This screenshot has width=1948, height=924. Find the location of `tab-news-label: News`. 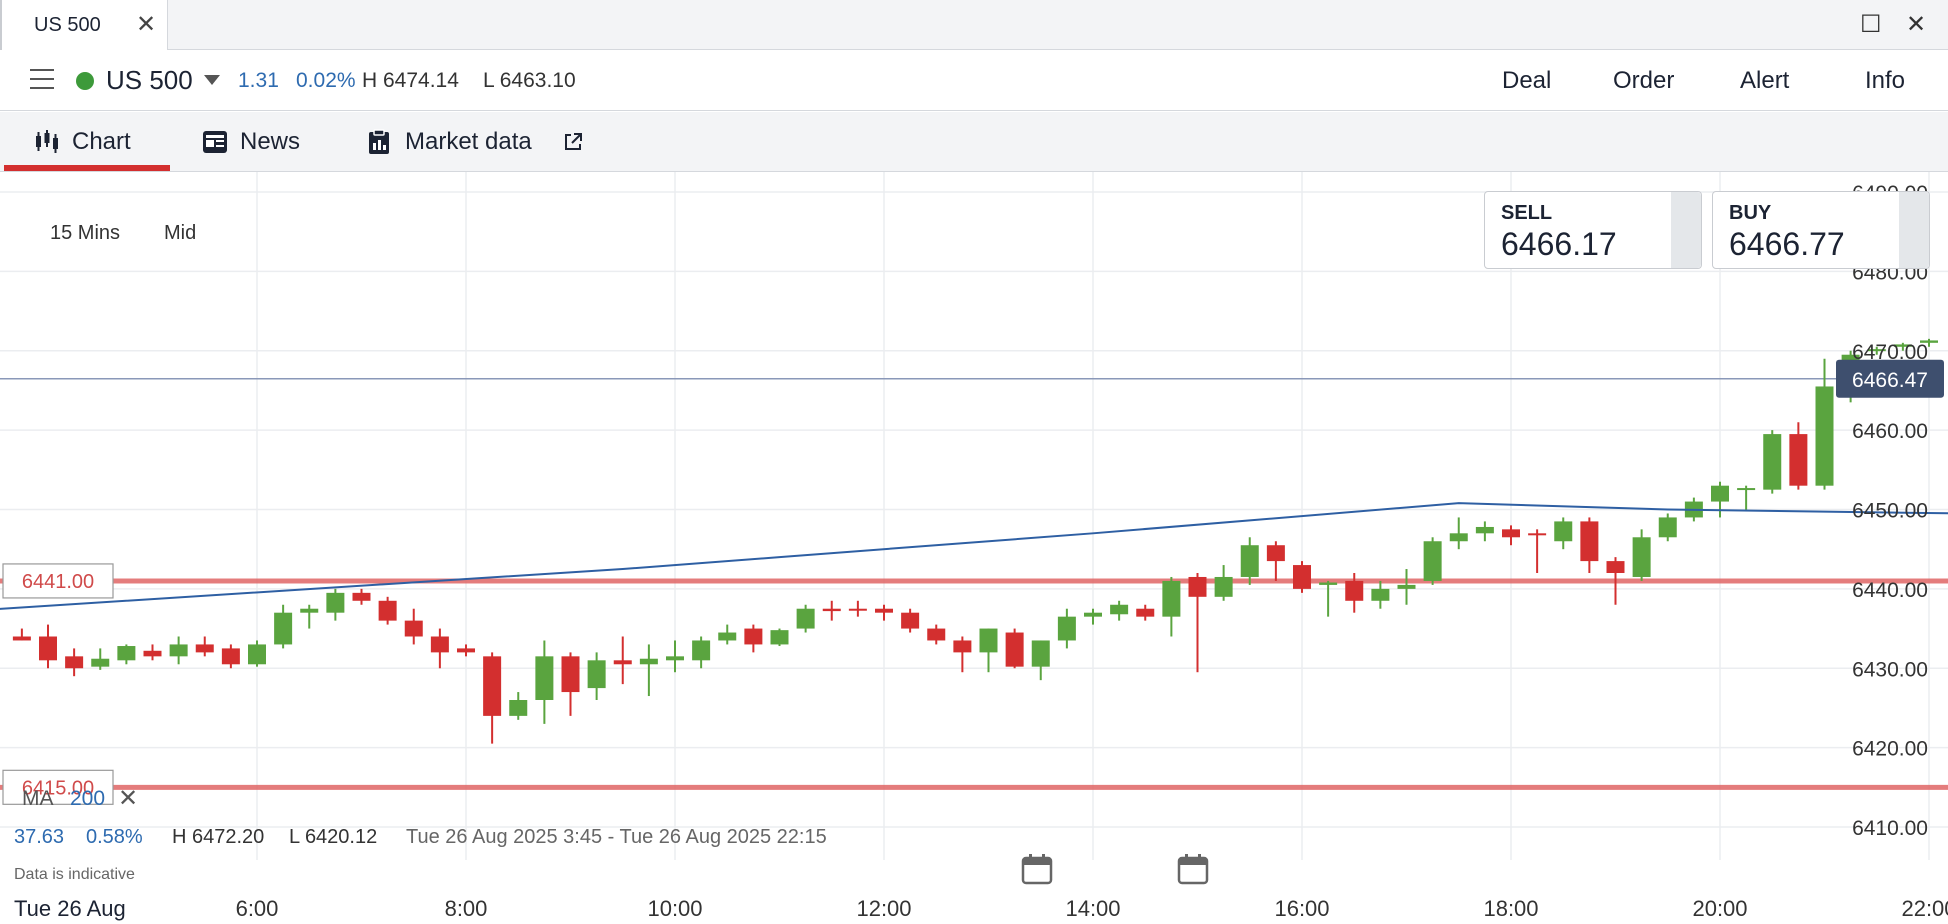

tab-news-label: News is located at coordinates (270, 141).